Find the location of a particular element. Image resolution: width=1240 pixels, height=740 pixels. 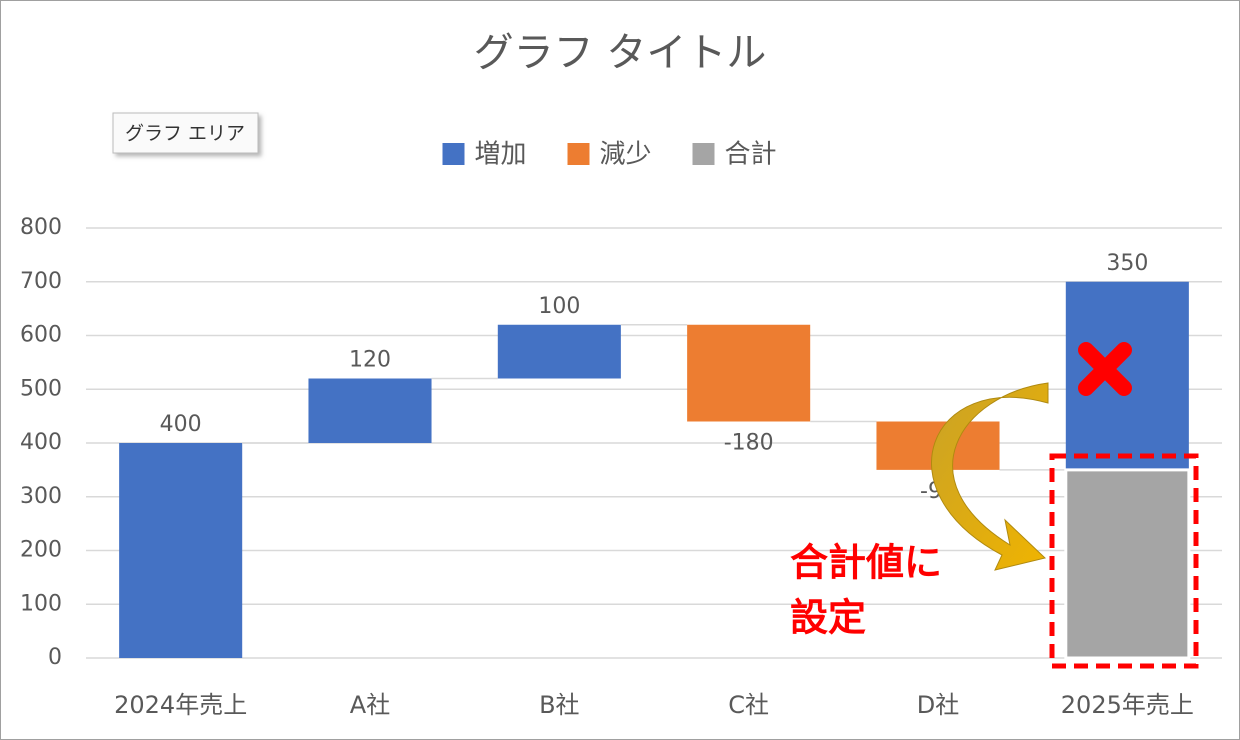

tooltip-box is located at coordinates (185, 133).